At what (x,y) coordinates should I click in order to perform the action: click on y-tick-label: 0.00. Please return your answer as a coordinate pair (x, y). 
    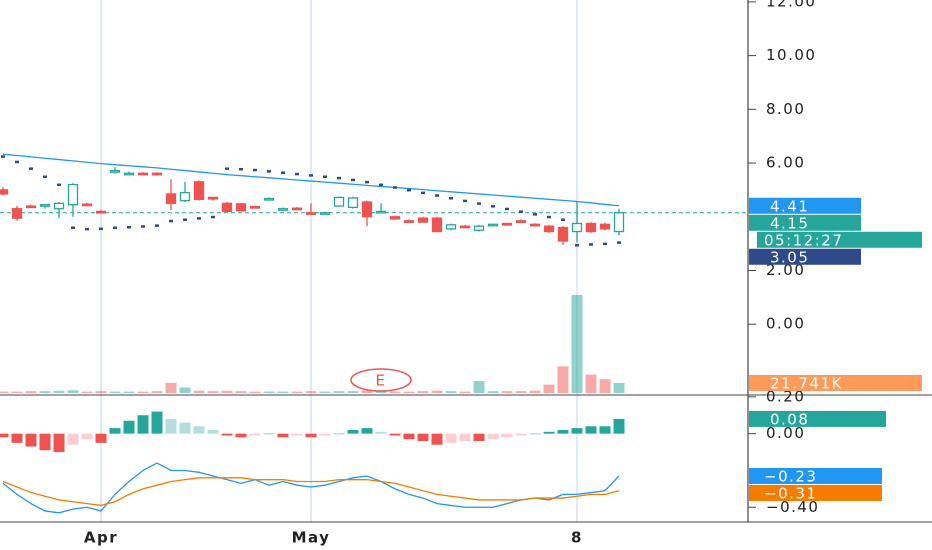
    Looking at the image, I should click on (785, 324).